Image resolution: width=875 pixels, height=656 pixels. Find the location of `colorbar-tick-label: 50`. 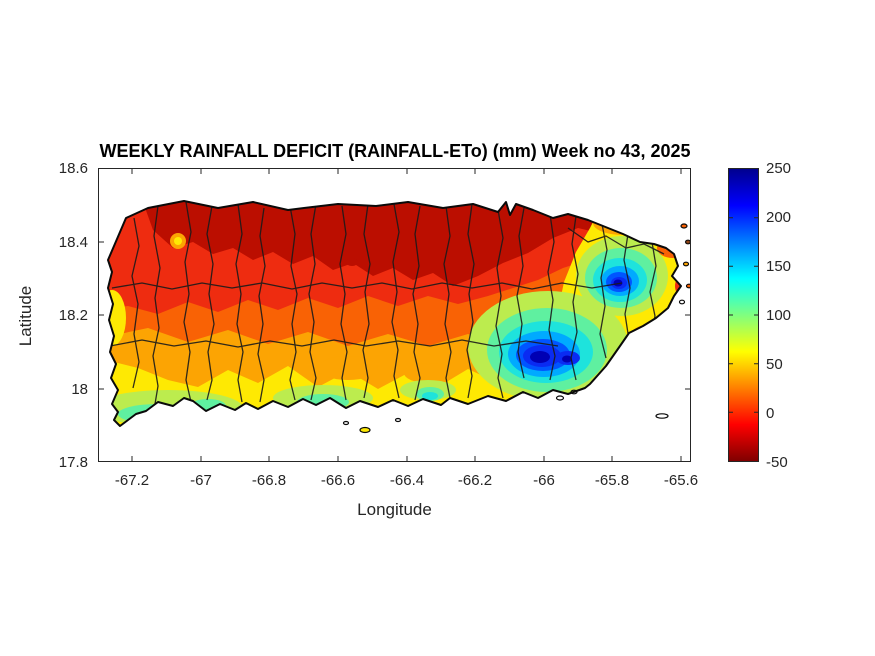

colorbar-tick-label: 50 is located at coordinates (774, 364).